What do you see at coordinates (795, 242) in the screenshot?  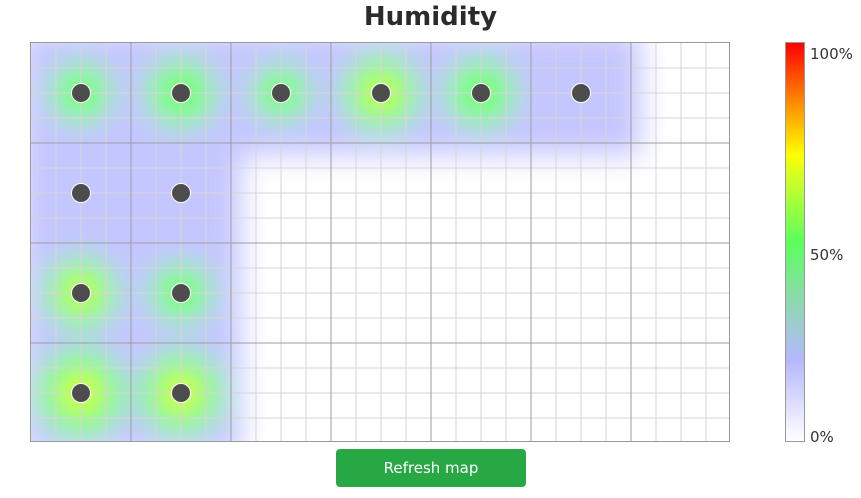 I see `legend-color-scale` at bounding box center [795, 242].